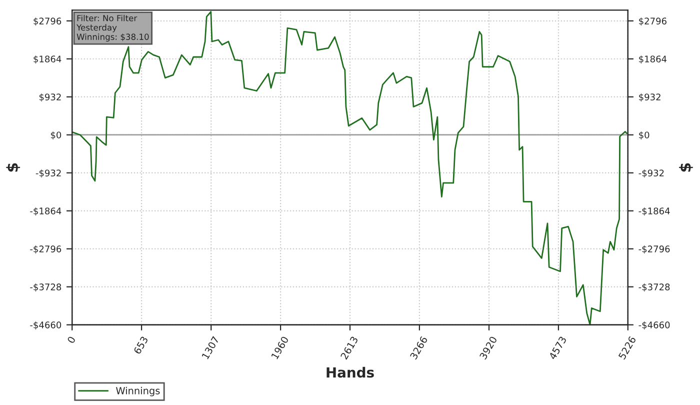  Describe the element at coordinates (138, 391) in the screenshot. I see `legend-label: Winnings` at that location.